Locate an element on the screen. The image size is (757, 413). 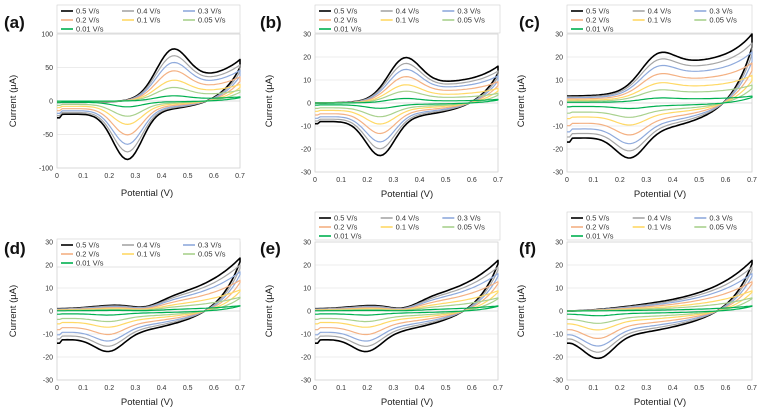
x-tick-label: 0.3 is located at coordinates (136, 388).